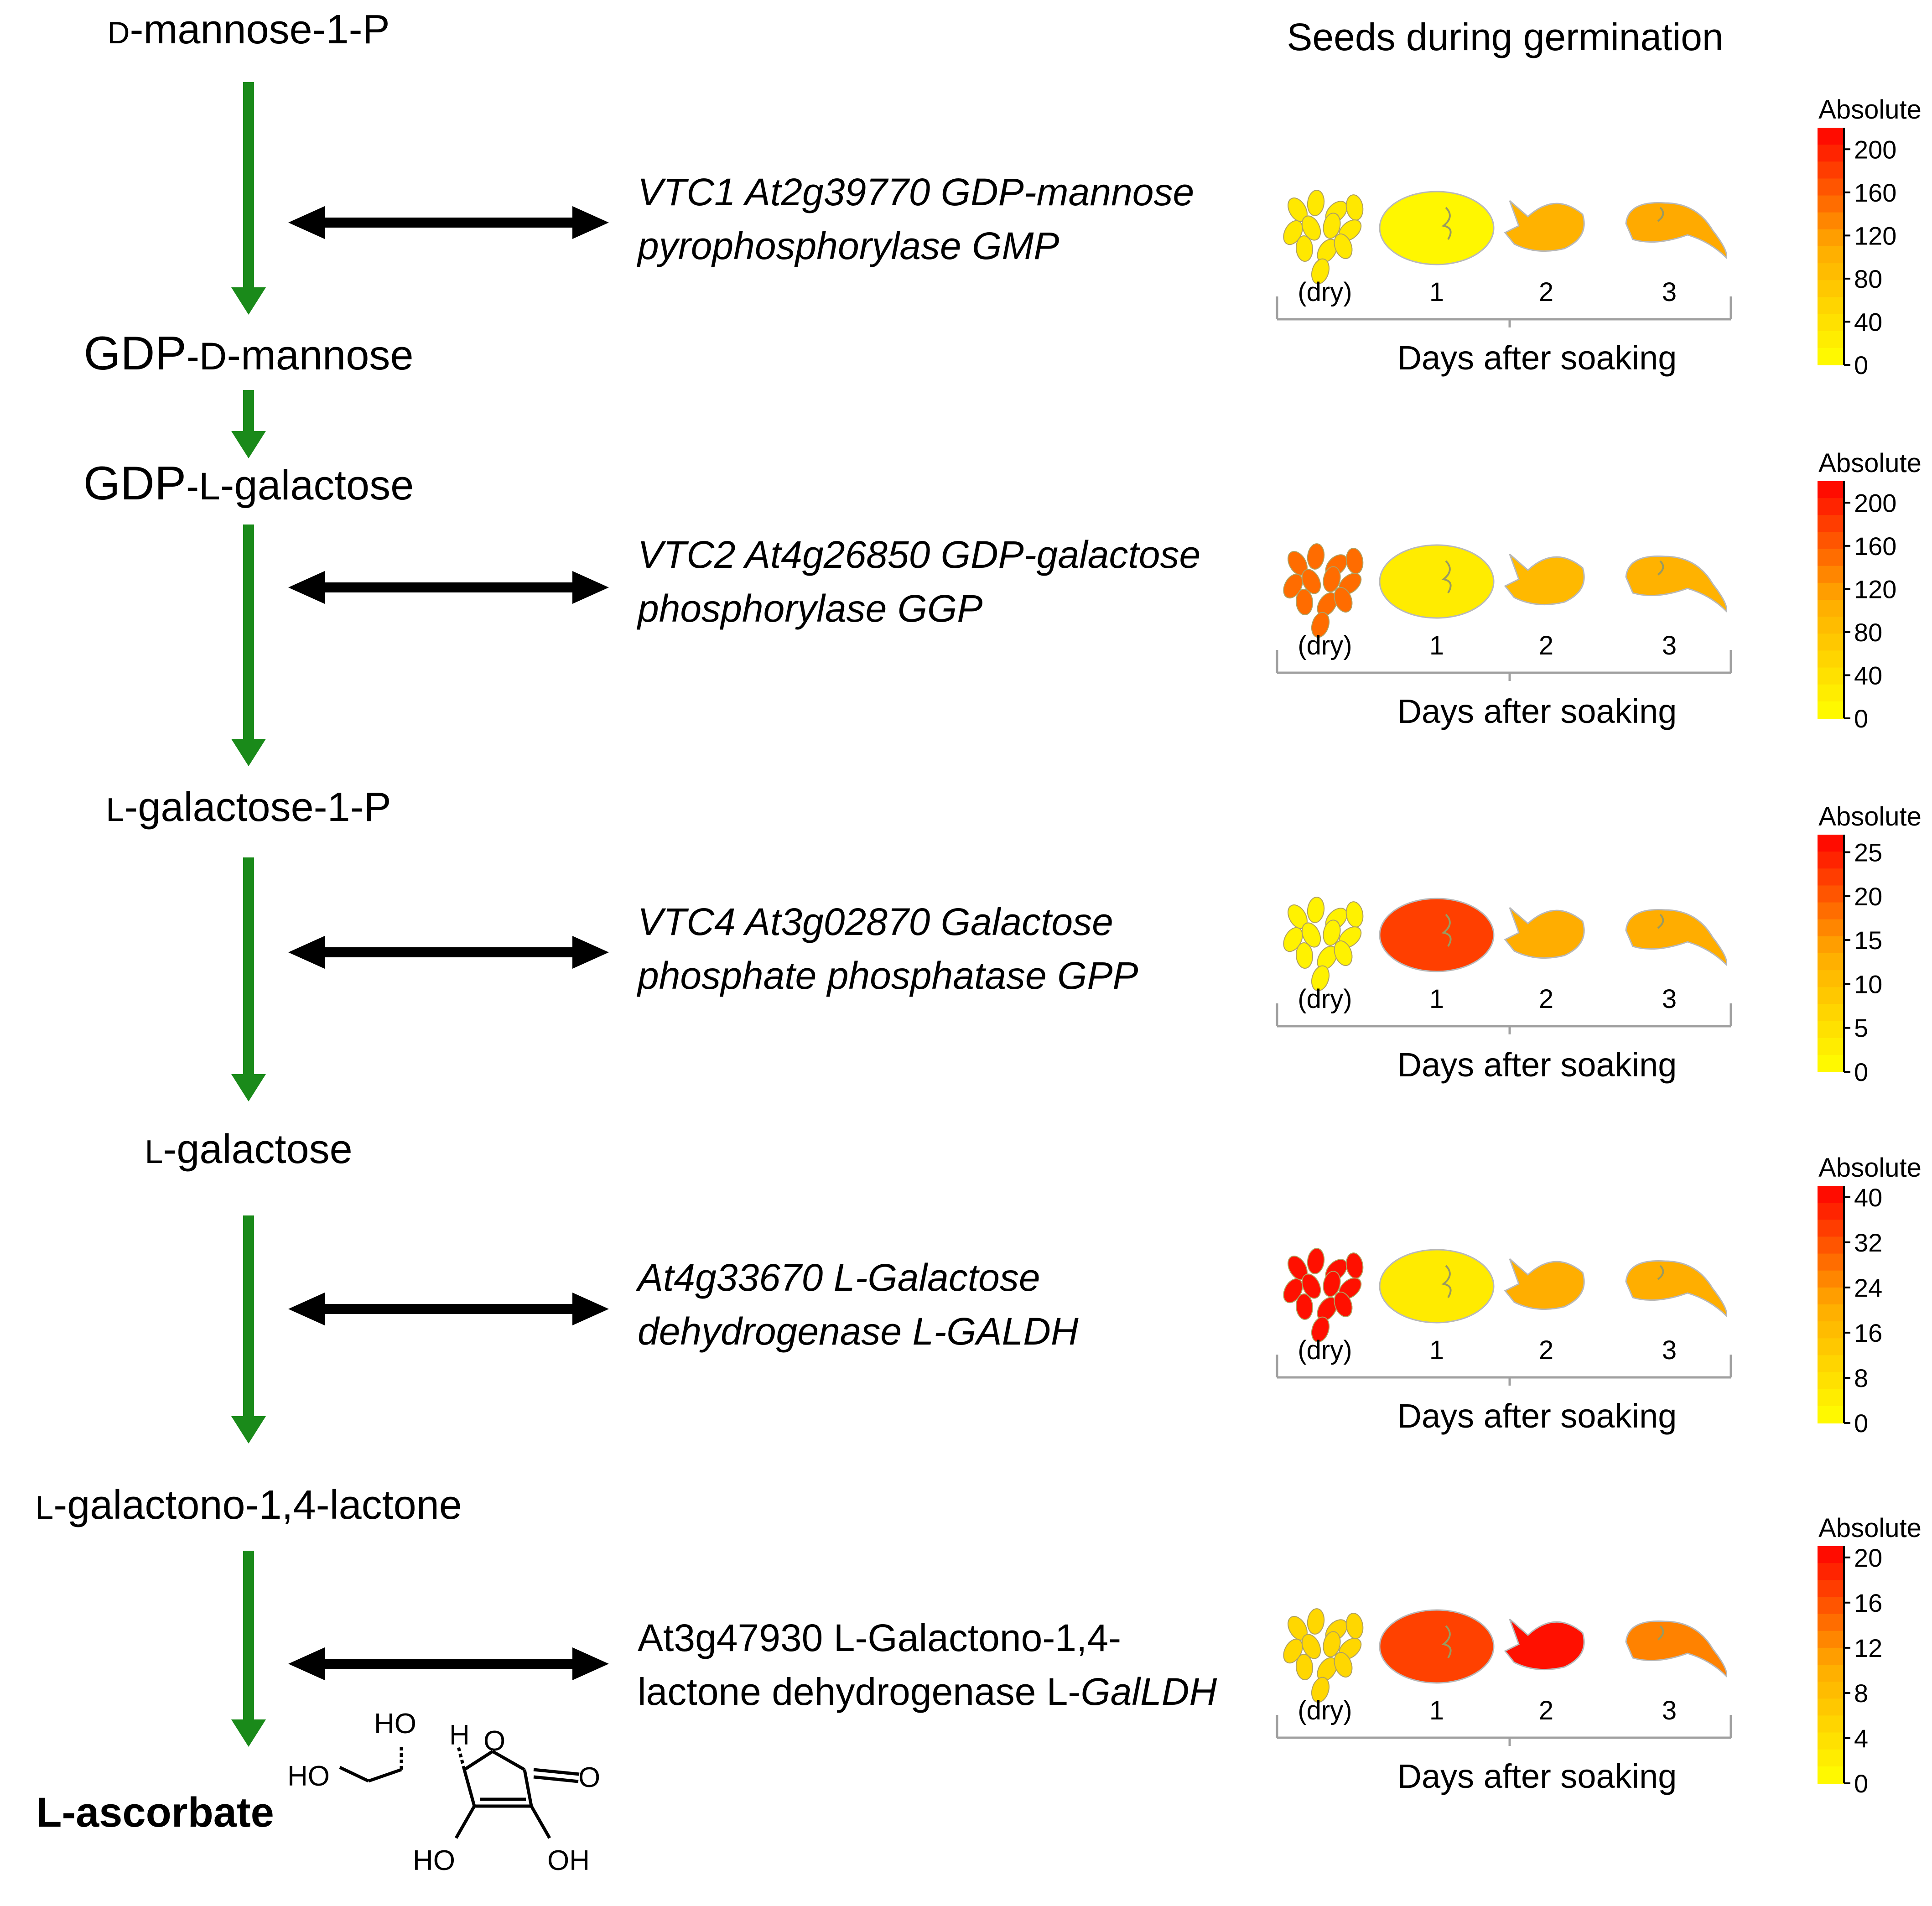 The width and height of the screenshot is (1932, 1906). Describe the element at coordinates (1868, 1648) in the screenshot. I see `legend-tick-label-4-2: 12` at that location.